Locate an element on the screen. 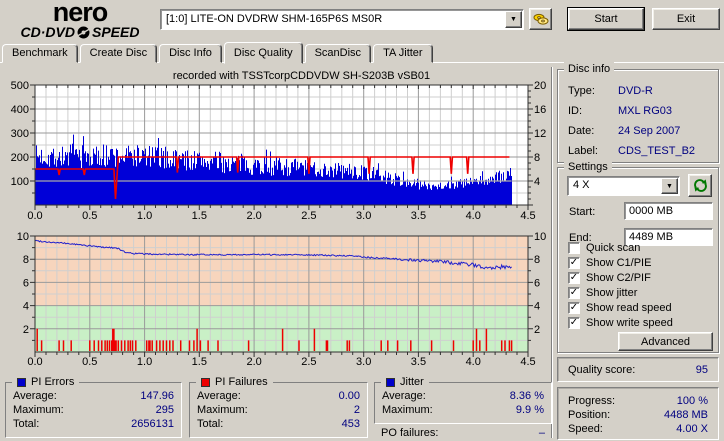 The width and height of the screenshot is (724, 441). checkbox-row: ✓ Show jitter is located at coordinates (638, 292).